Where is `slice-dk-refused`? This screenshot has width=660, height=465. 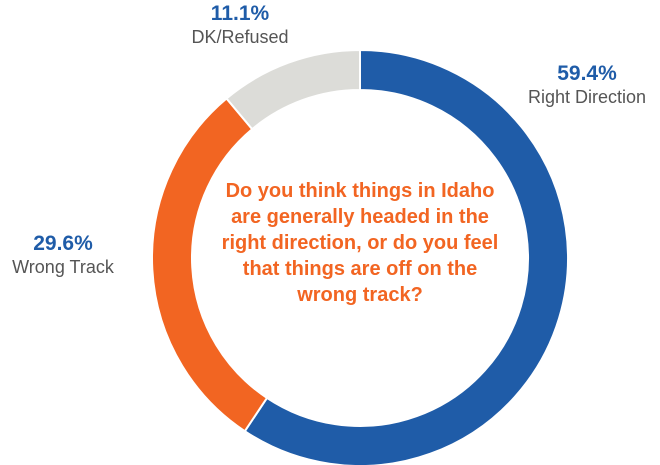 slice-dk-refused is located at coordinates (293, 89).